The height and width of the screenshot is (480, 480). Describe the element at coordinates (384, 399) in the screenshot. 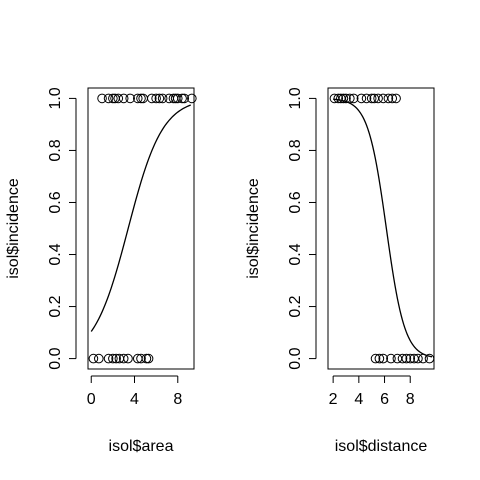

I see `x-tick-label: 6` at that location.